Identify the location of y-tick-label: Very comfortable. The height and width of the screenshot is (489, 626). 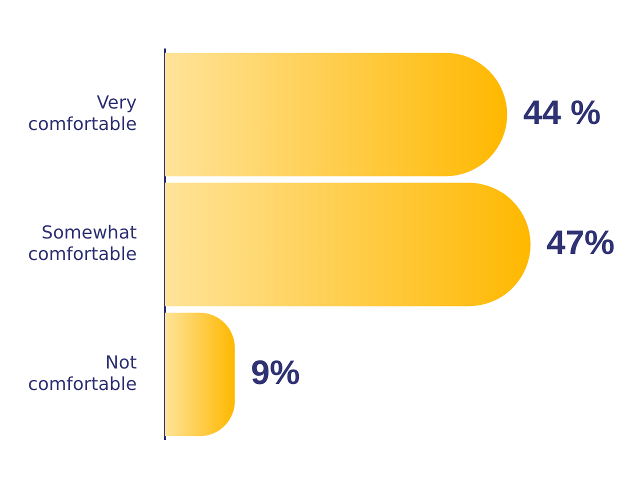
(83, 114).